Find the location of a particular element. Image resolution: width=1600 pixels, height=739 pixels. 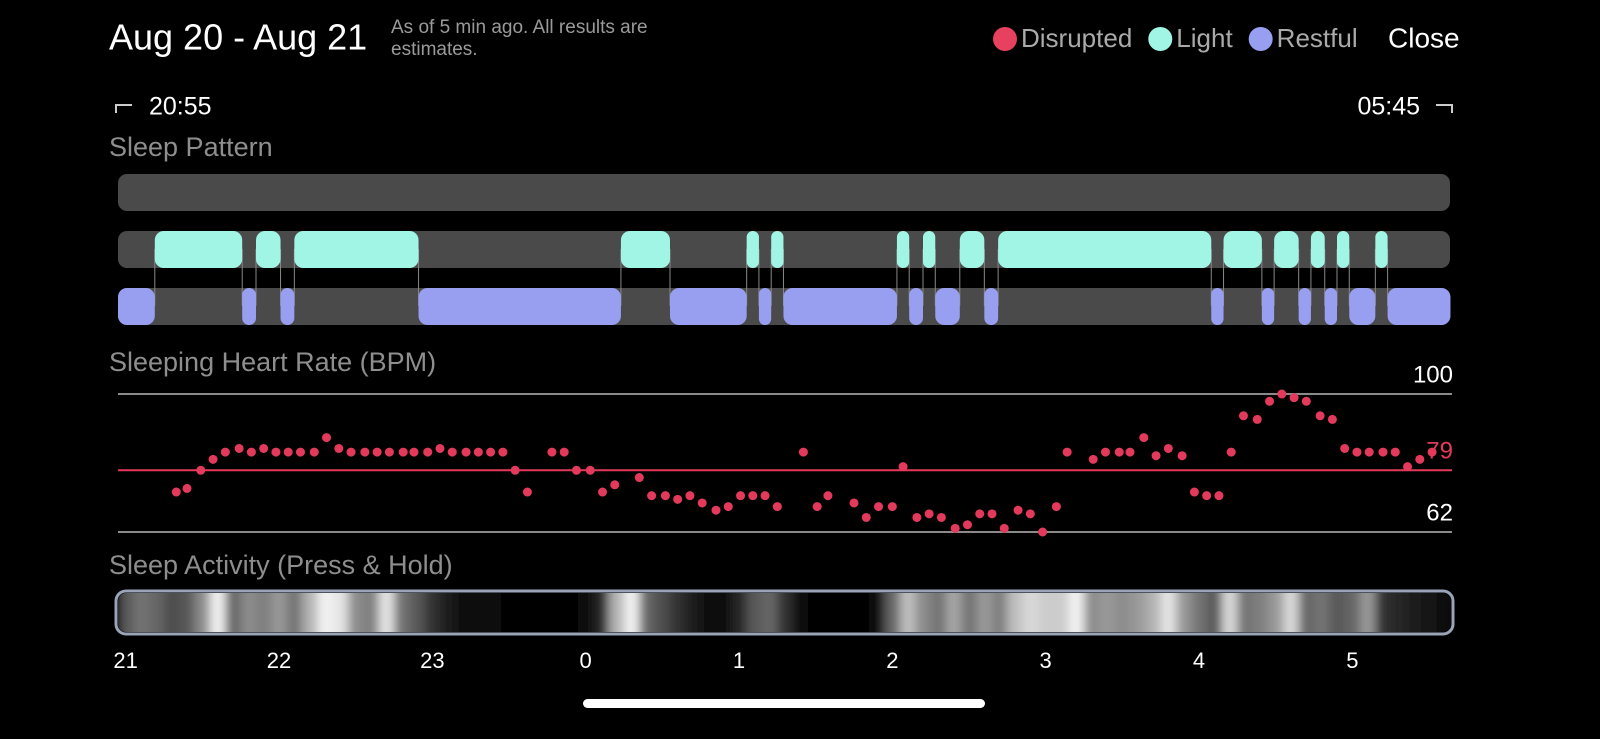

range-end: 05:45 is located at coordinates (1388, 107).